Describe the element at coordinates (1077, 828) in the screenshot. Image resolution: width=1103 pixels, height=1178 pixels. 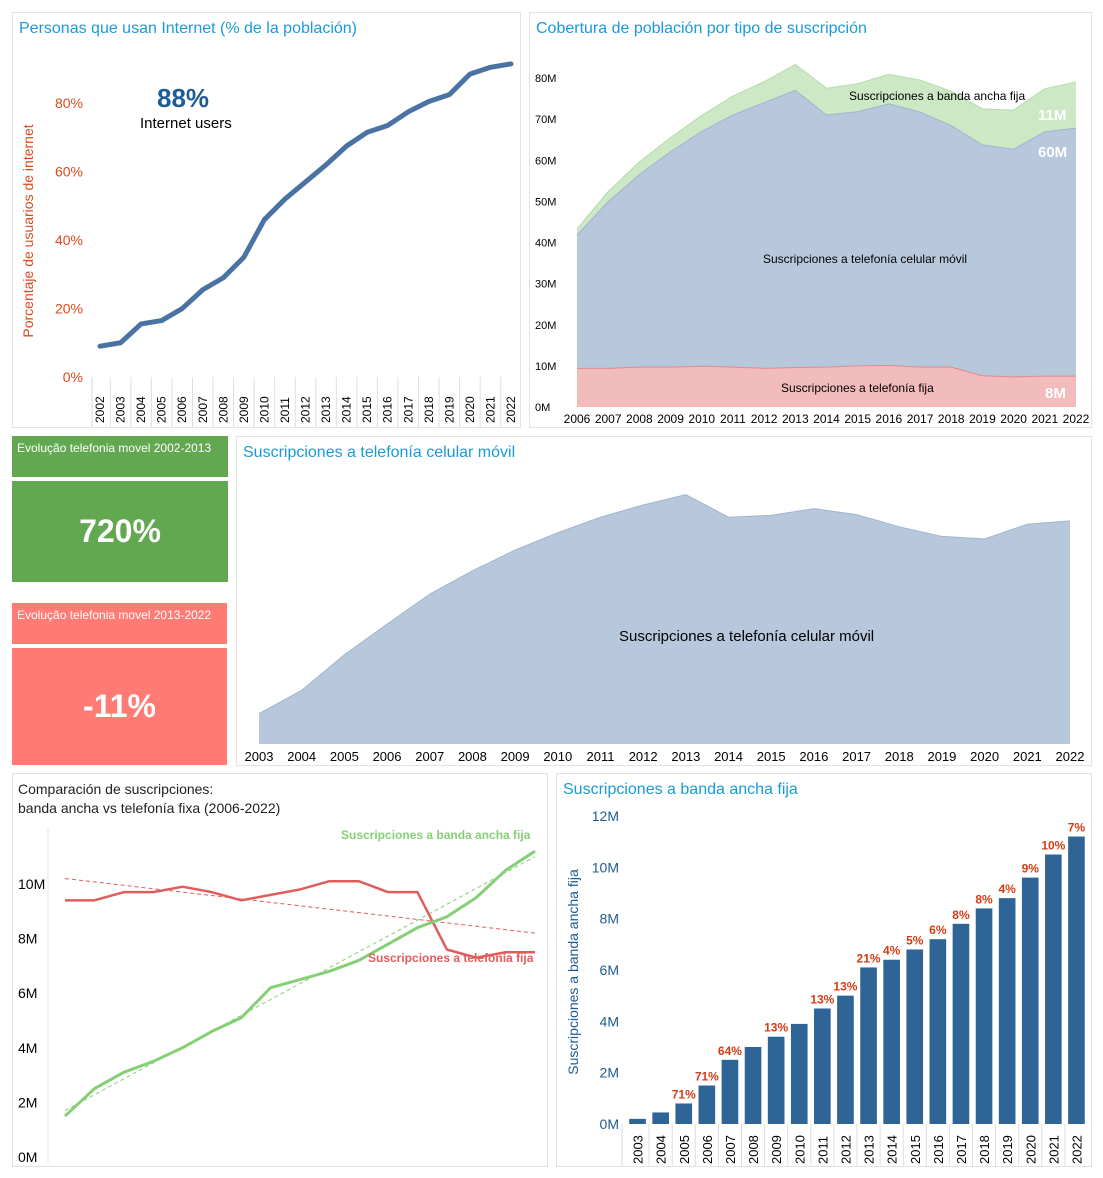
I see `bar-data-label: 7%` at that location.